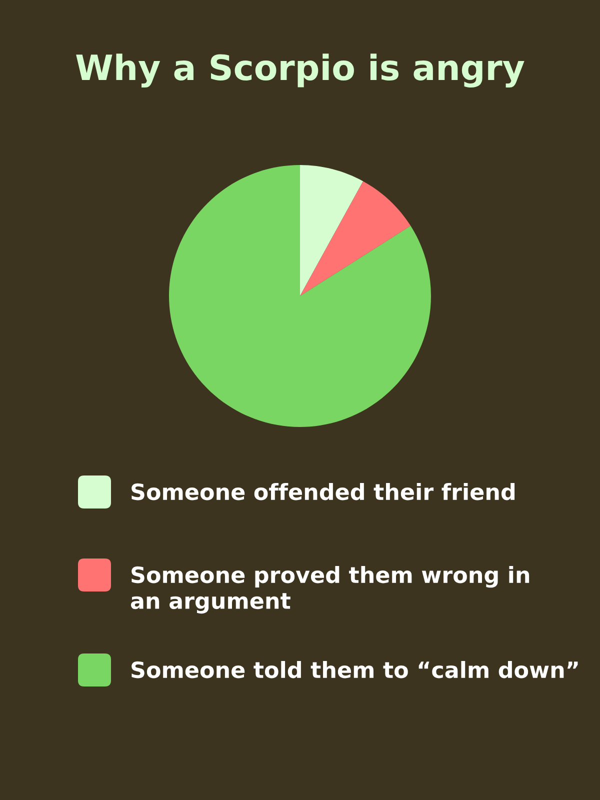 Image resolution: width=600 pixels, height=800 pixels. I want to click on legend-label: Someone proved them wrong in an argument, so click(330, 590).